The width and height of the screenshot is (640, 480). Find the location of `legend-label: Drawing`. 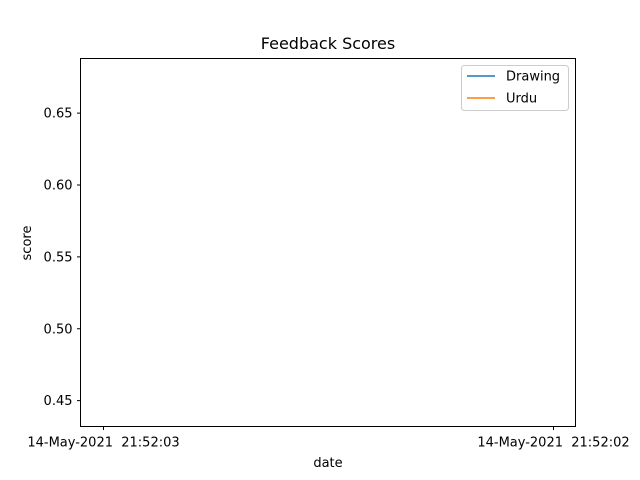

legend-label: Drawing is located at coordinates (533, 77).